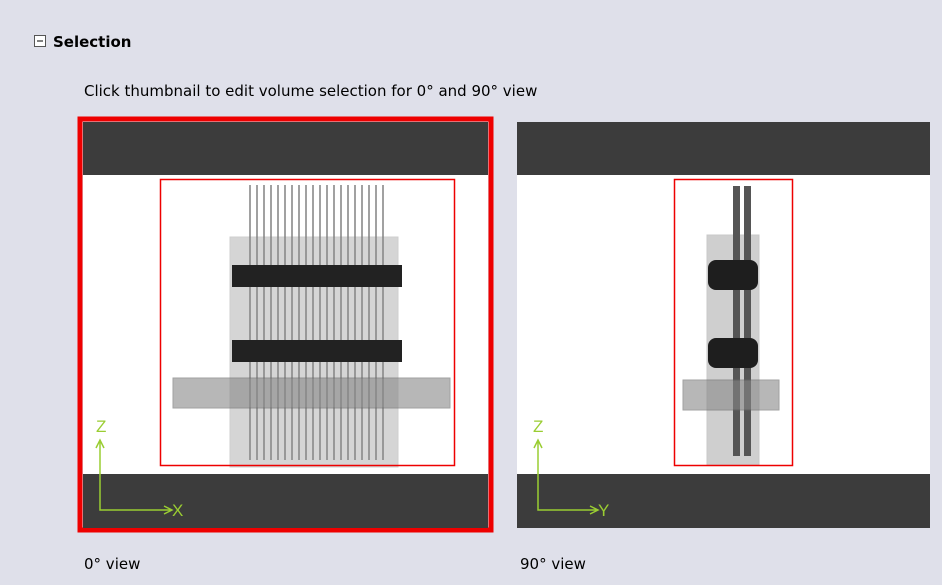  I want to click on thumbnail-caption: 0° view, so click(112, 564).